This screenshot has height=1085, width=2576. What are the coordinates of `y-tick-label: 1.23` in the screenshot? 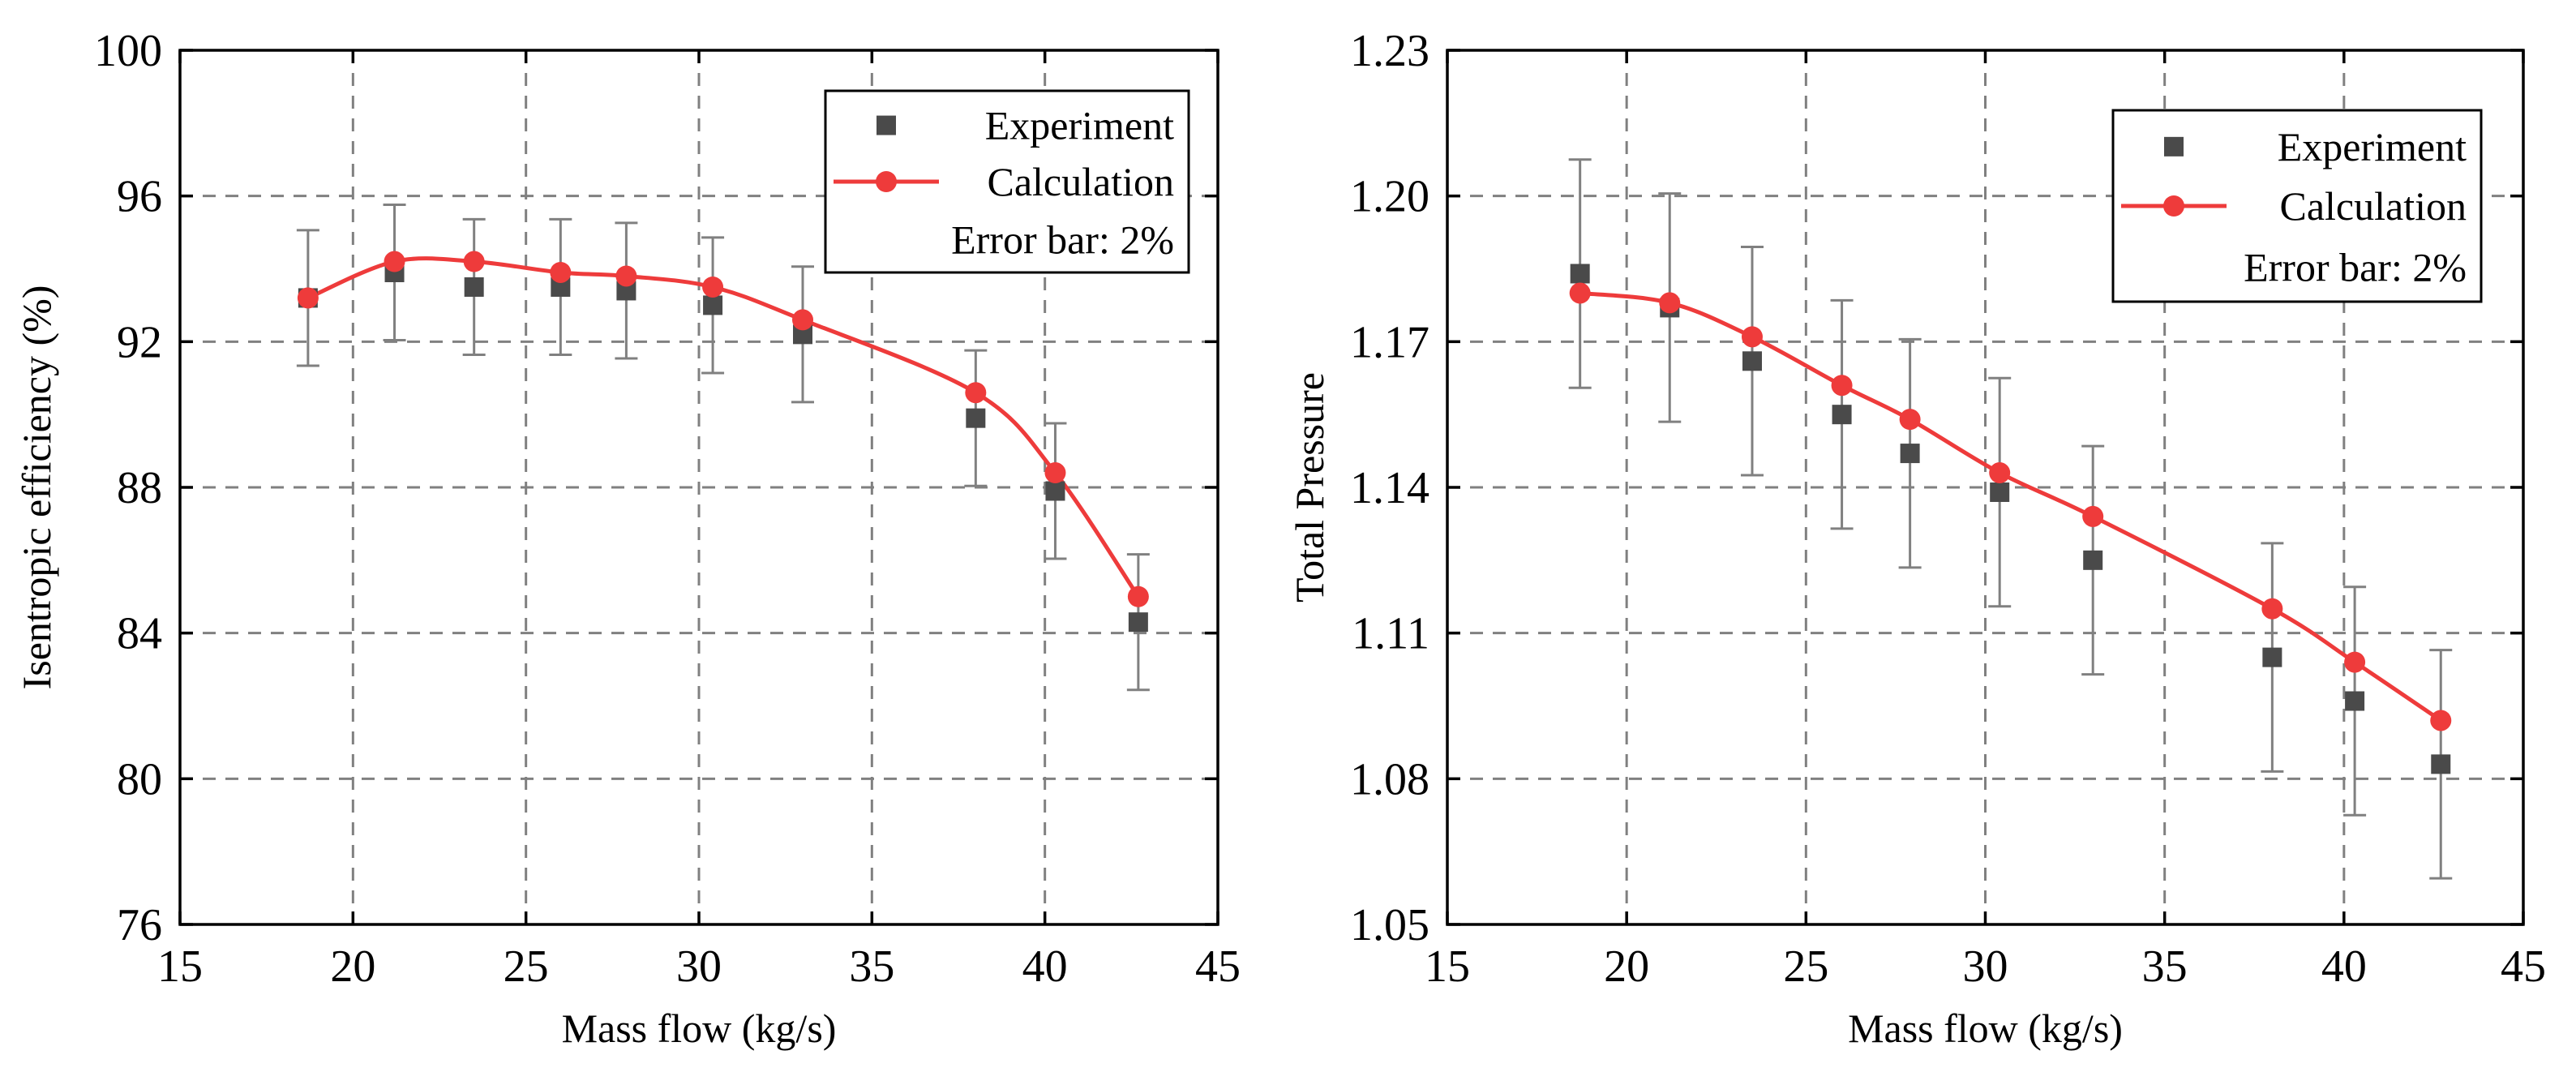 It's located at (1389, 51).